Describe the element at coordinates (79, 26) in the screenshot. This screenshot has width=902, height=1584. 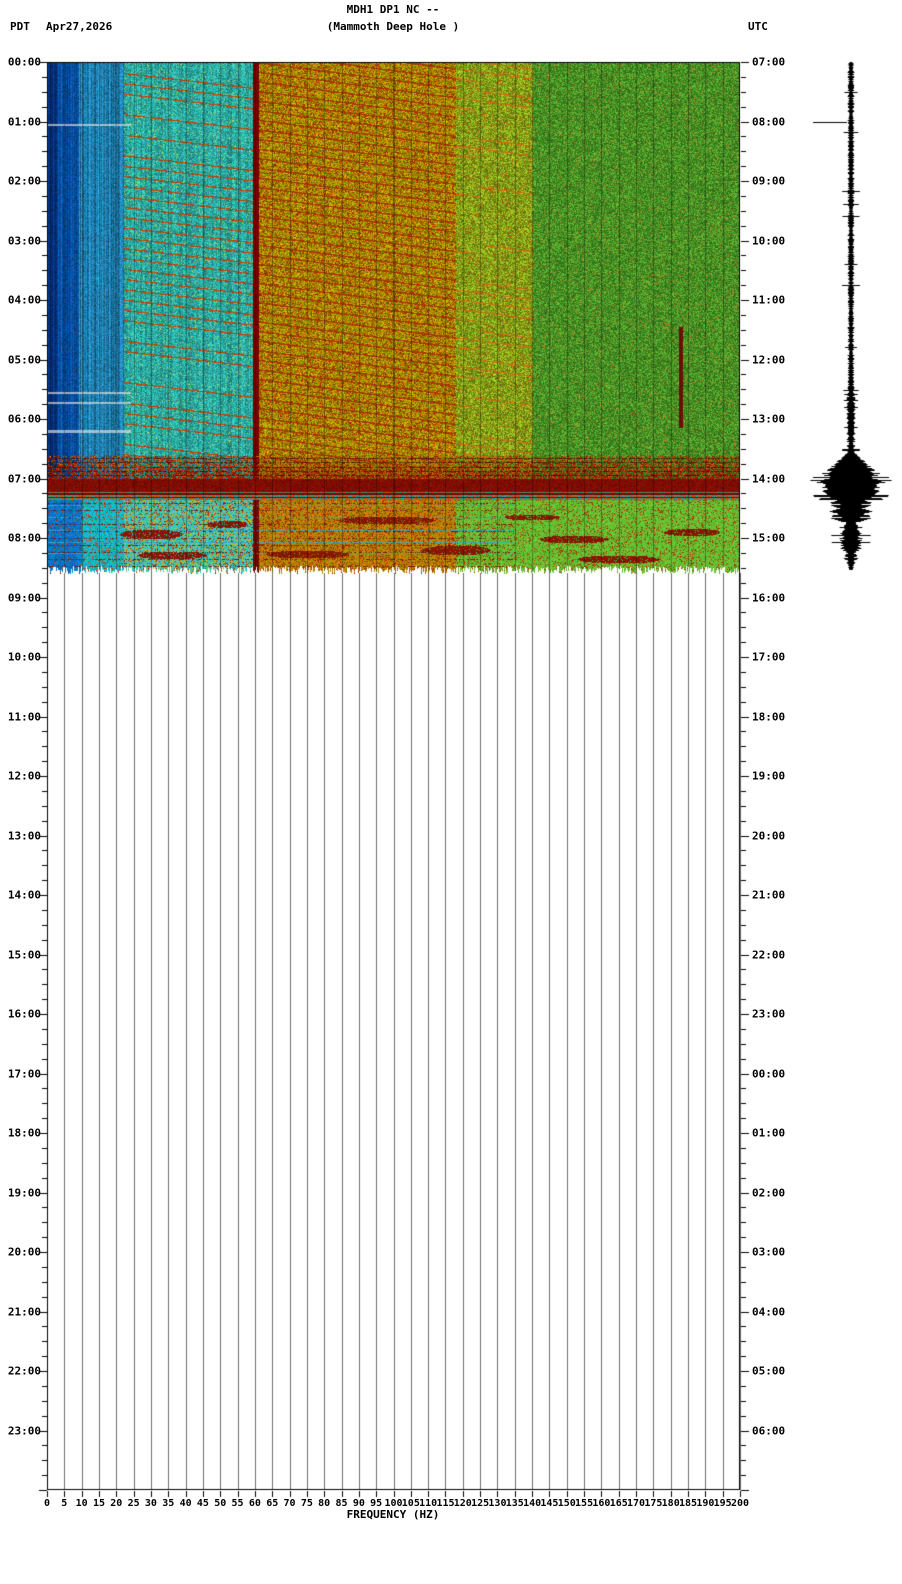
I see `date-label: Apr27,2026` at that location.